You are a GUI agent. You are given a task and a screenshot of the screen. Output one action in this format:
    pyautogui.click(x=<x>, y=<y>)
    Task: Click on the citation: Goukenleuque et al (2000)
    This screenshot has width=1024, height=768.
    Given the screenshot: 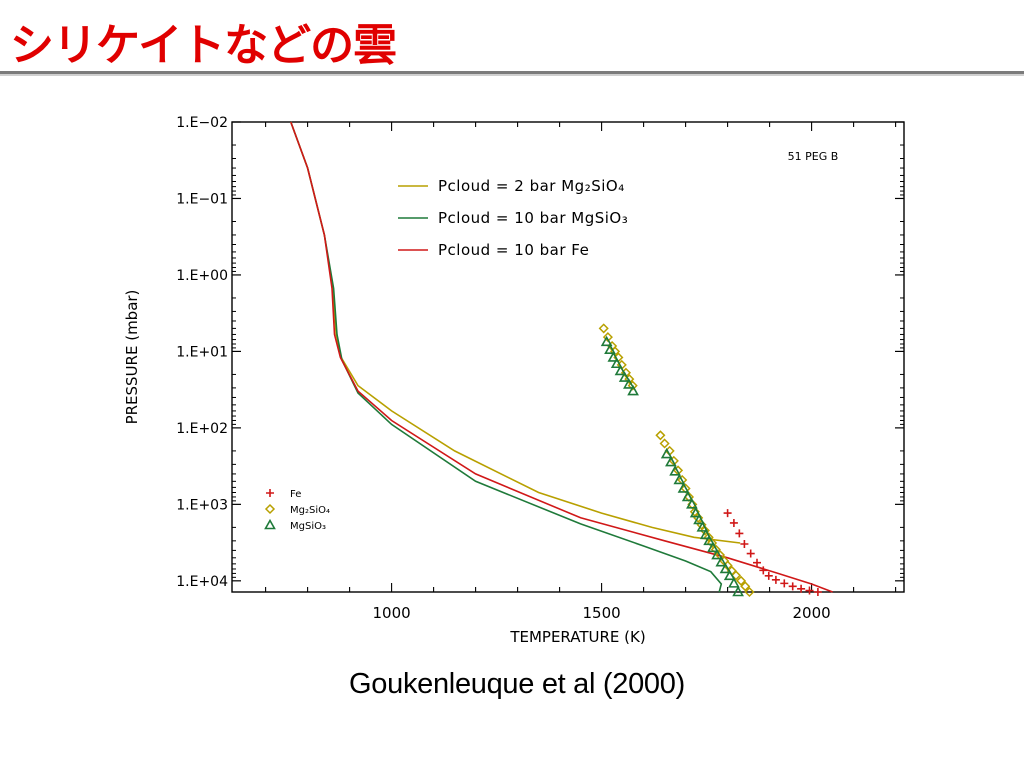 What is the action you would take?
    pyautogui.click(x=517, y=684)
    